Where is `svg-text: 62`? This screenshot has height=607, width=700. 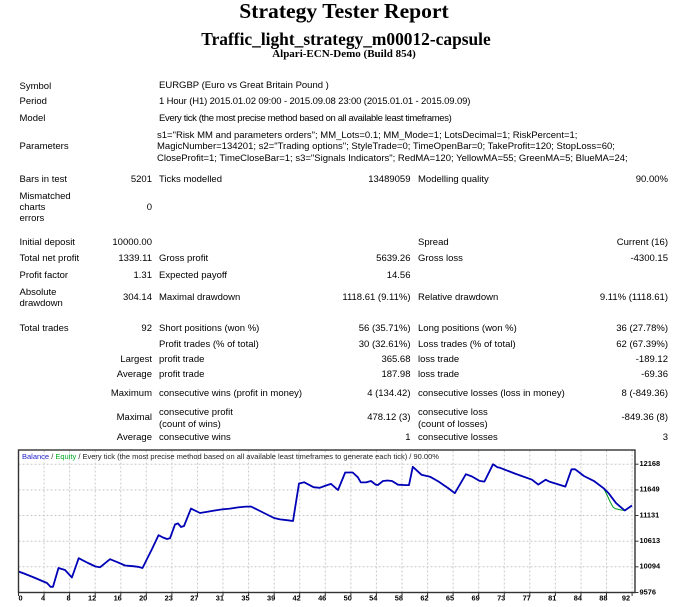 svg-text: 62 is located at coordinates (424, 597).